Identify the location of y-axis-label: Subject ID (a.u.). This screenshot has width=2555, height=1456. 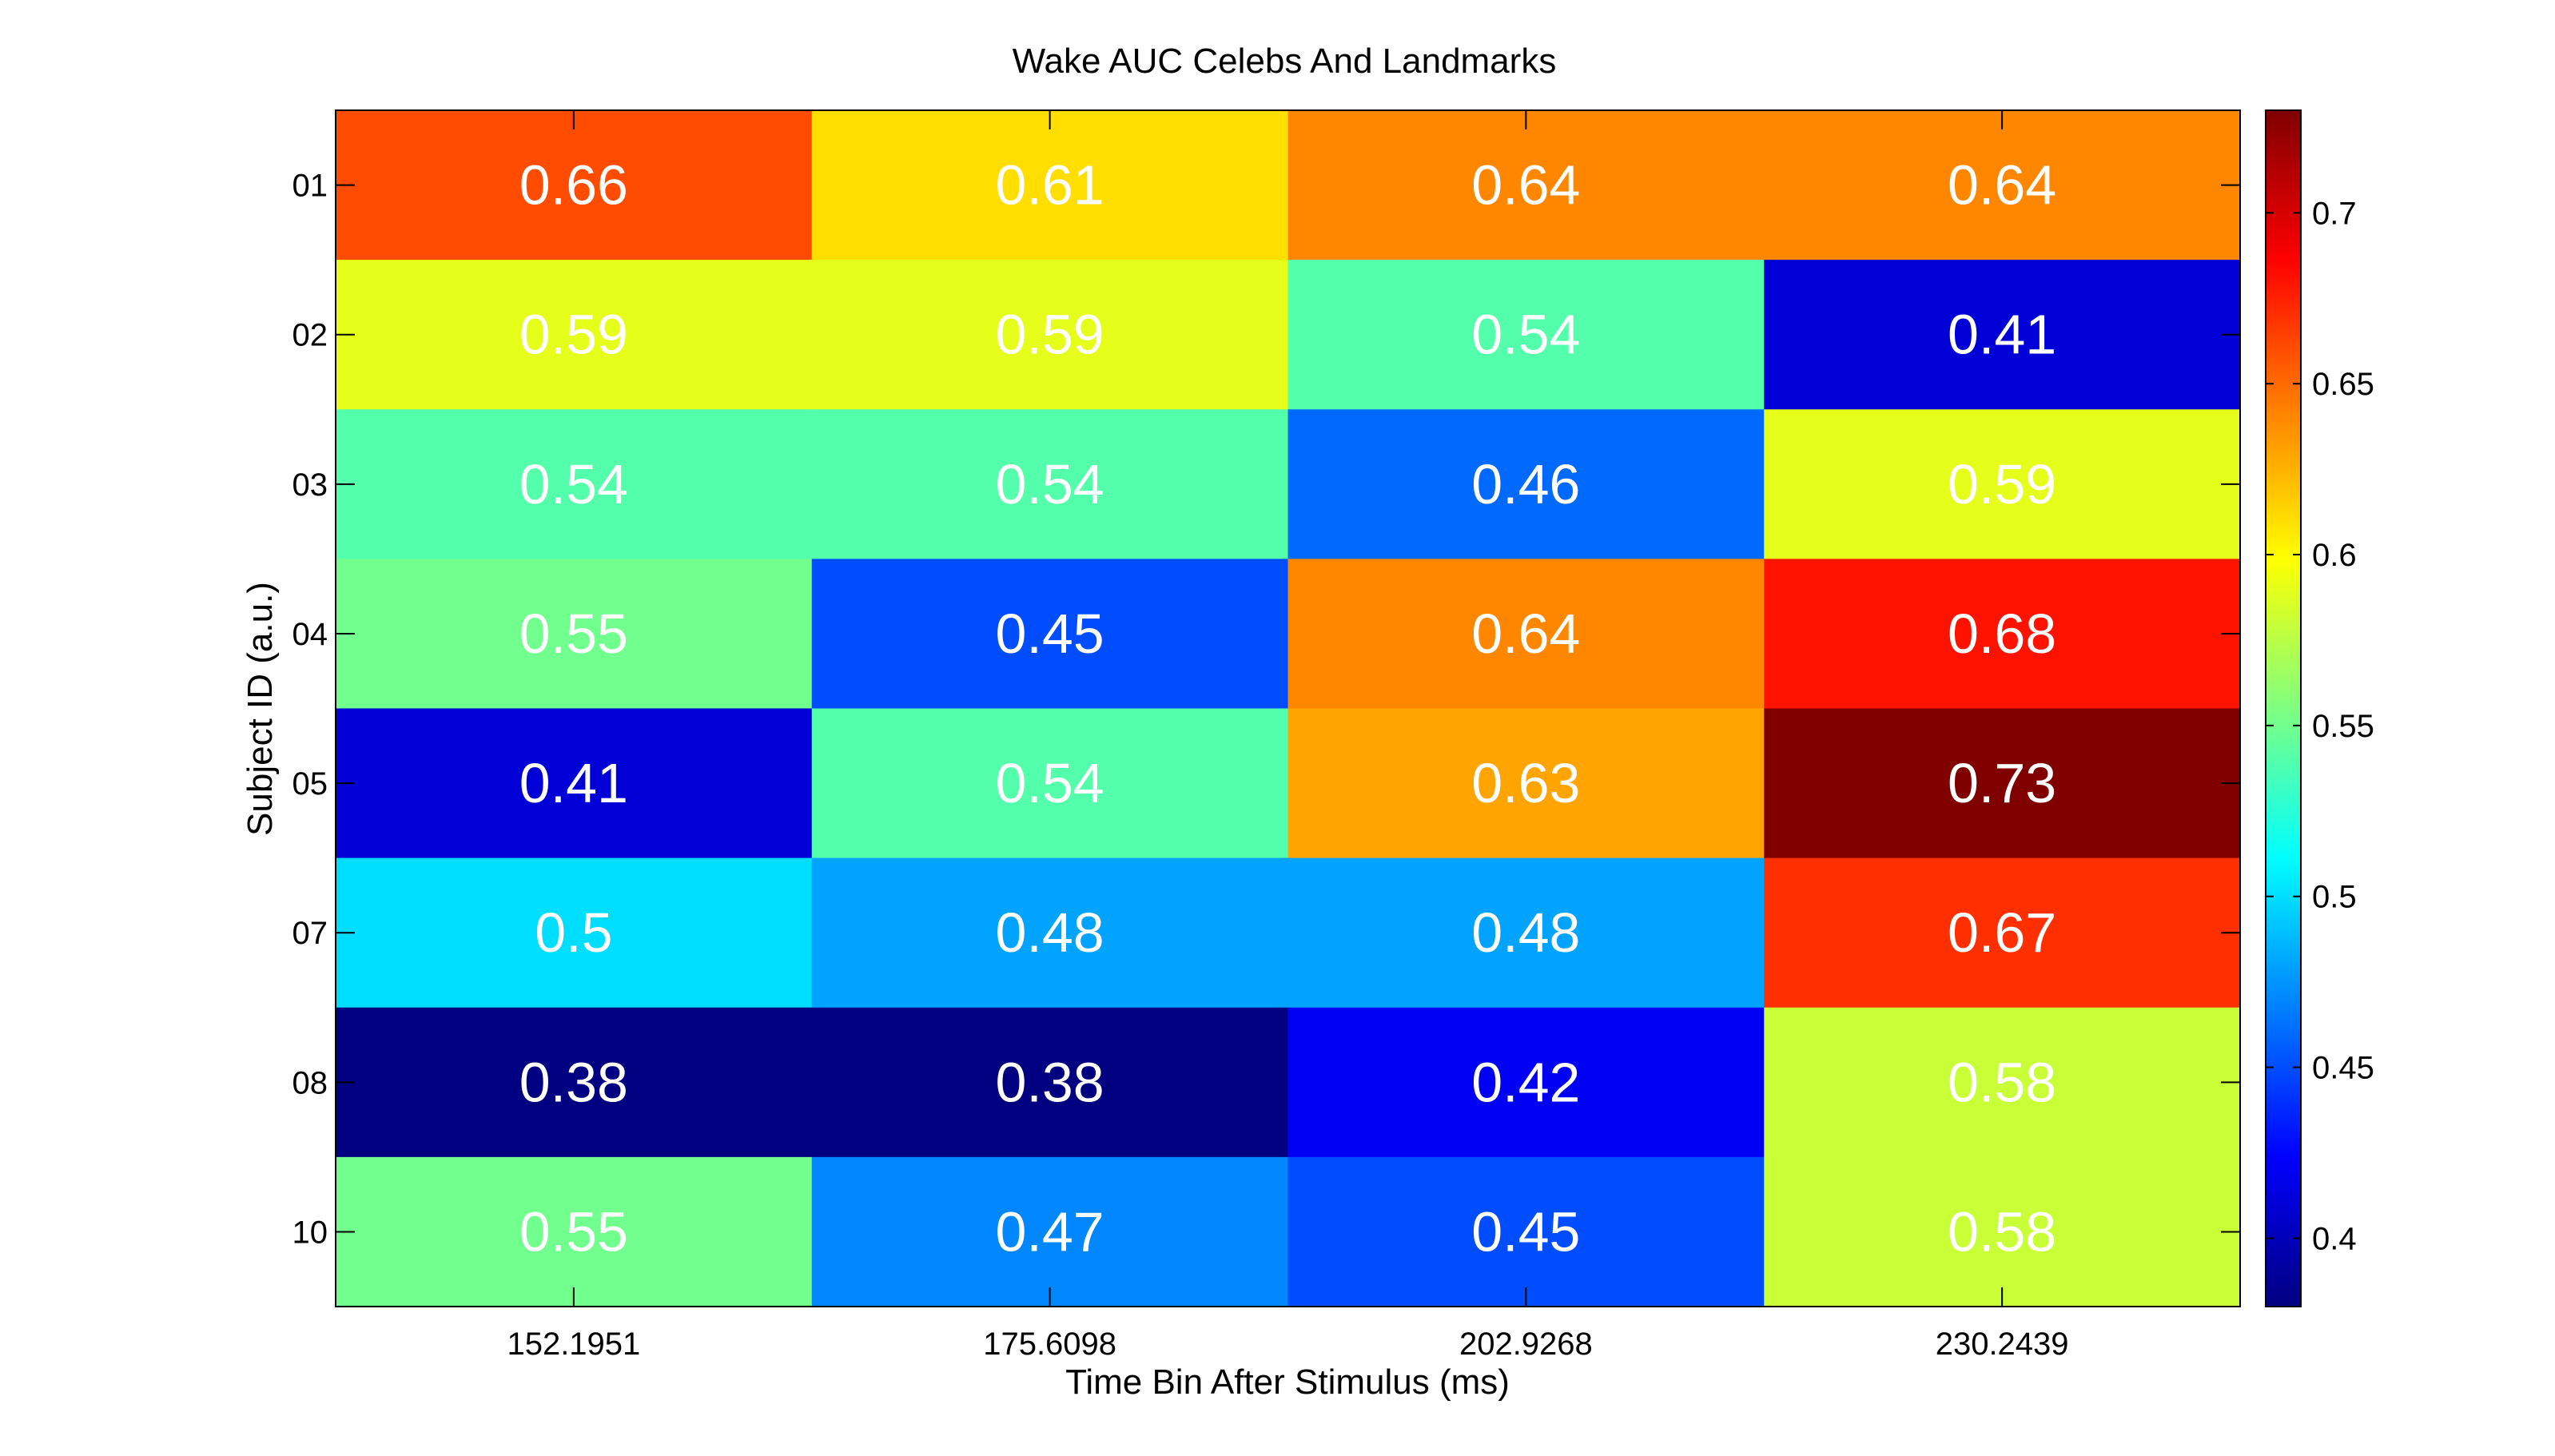
(260, 709).